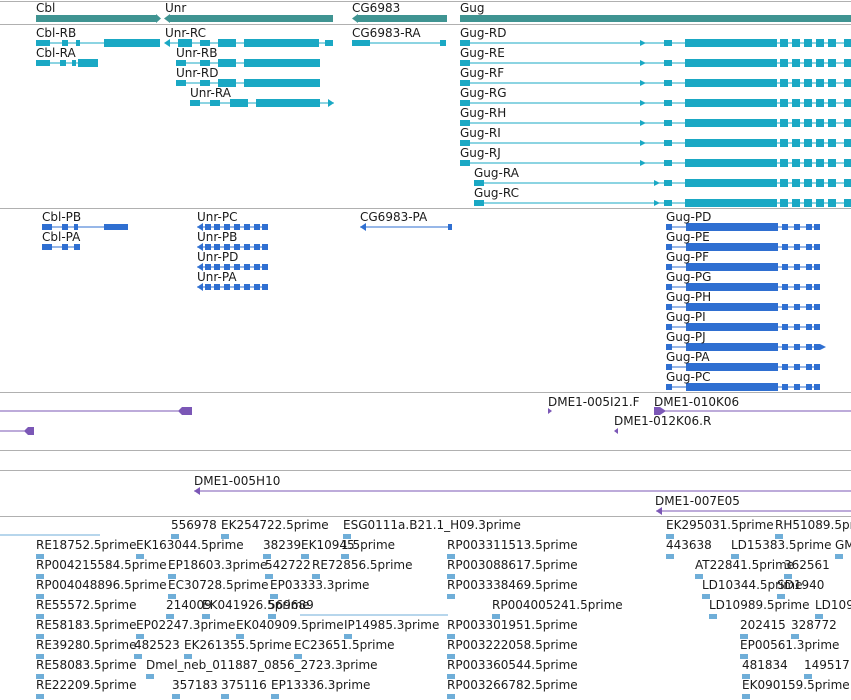  What do you see at coordinates (217, 217) in the screenshot?
I see `protein-label: Unr-PC` at bounding box center [217, 217].